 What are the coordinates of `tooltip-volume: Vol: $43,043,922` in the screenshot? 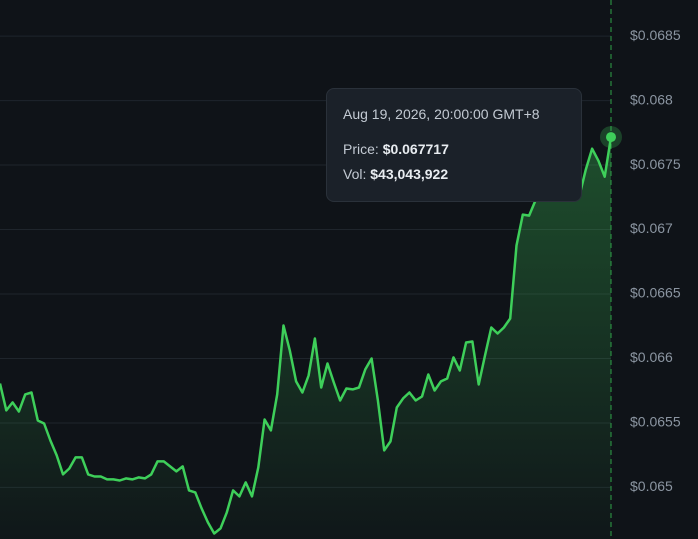 It's located at (395, 174).